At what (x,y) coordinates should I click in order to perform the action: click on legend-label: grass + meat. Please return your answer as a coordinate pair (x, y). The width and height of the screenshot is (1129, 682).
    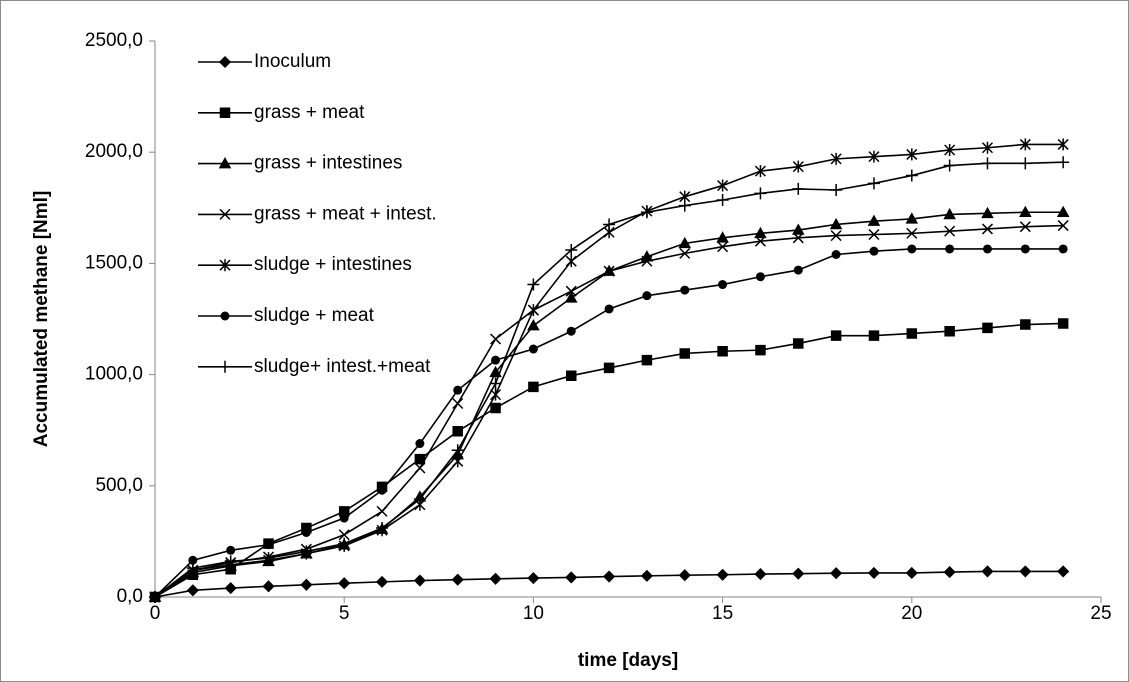
    Looking at the image, I should click on (309, 112).